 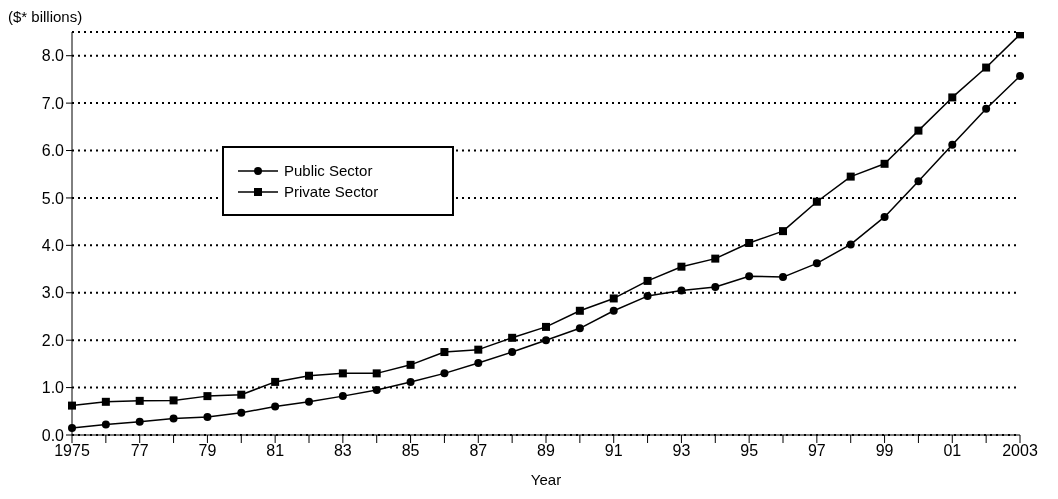 I want to click on x-tick-label: 93, so click(x=681, y=451).